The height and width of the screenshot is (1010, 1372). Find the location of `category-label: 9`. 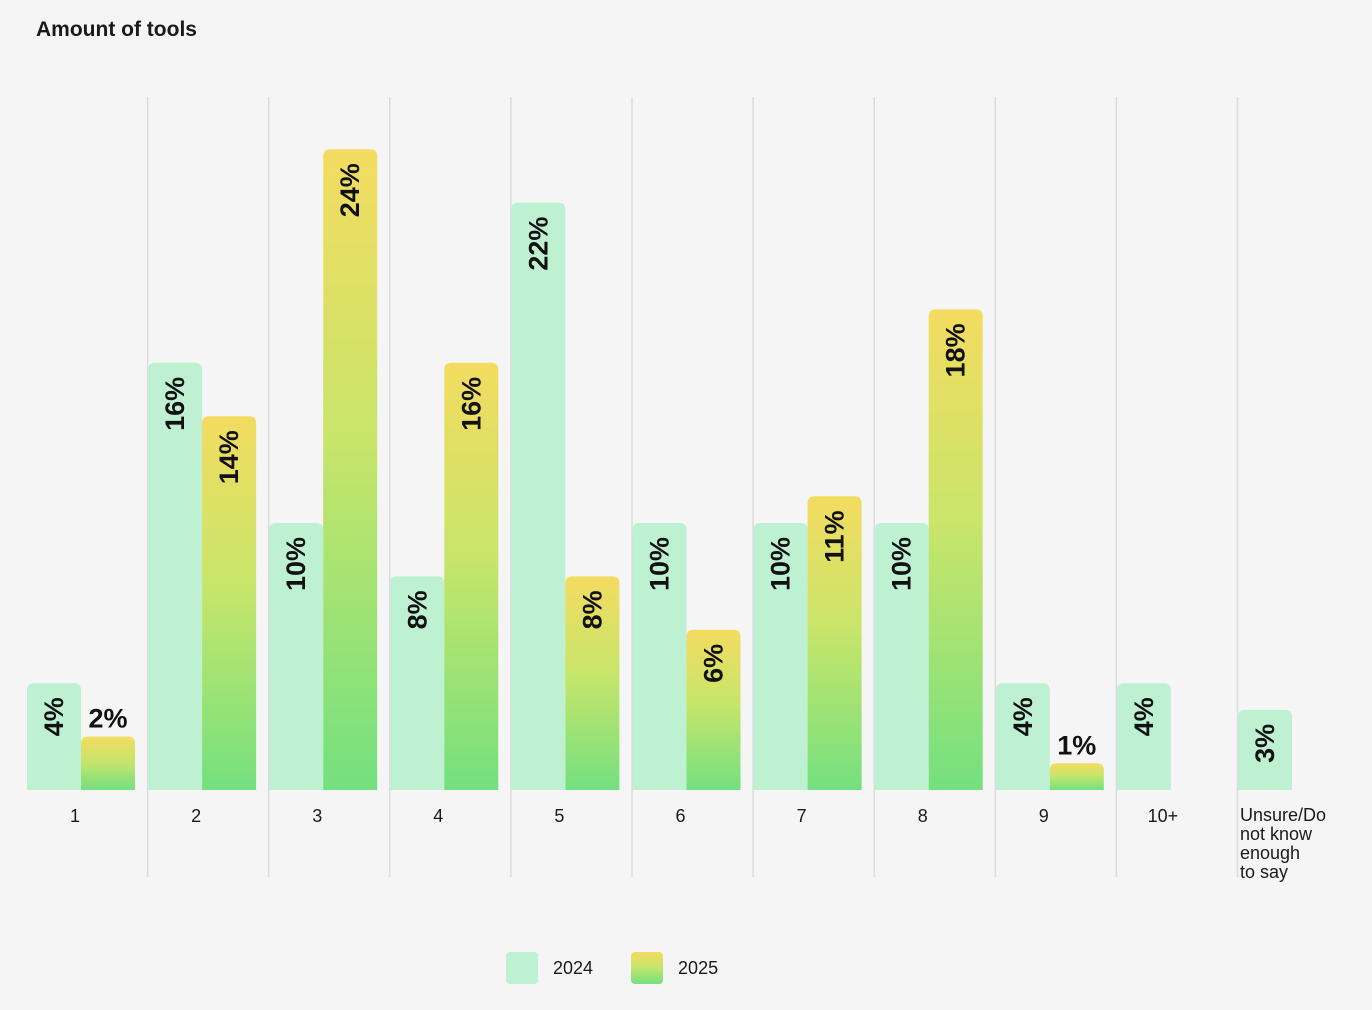

category-label: 9 is located at coordinates (1044, 816).